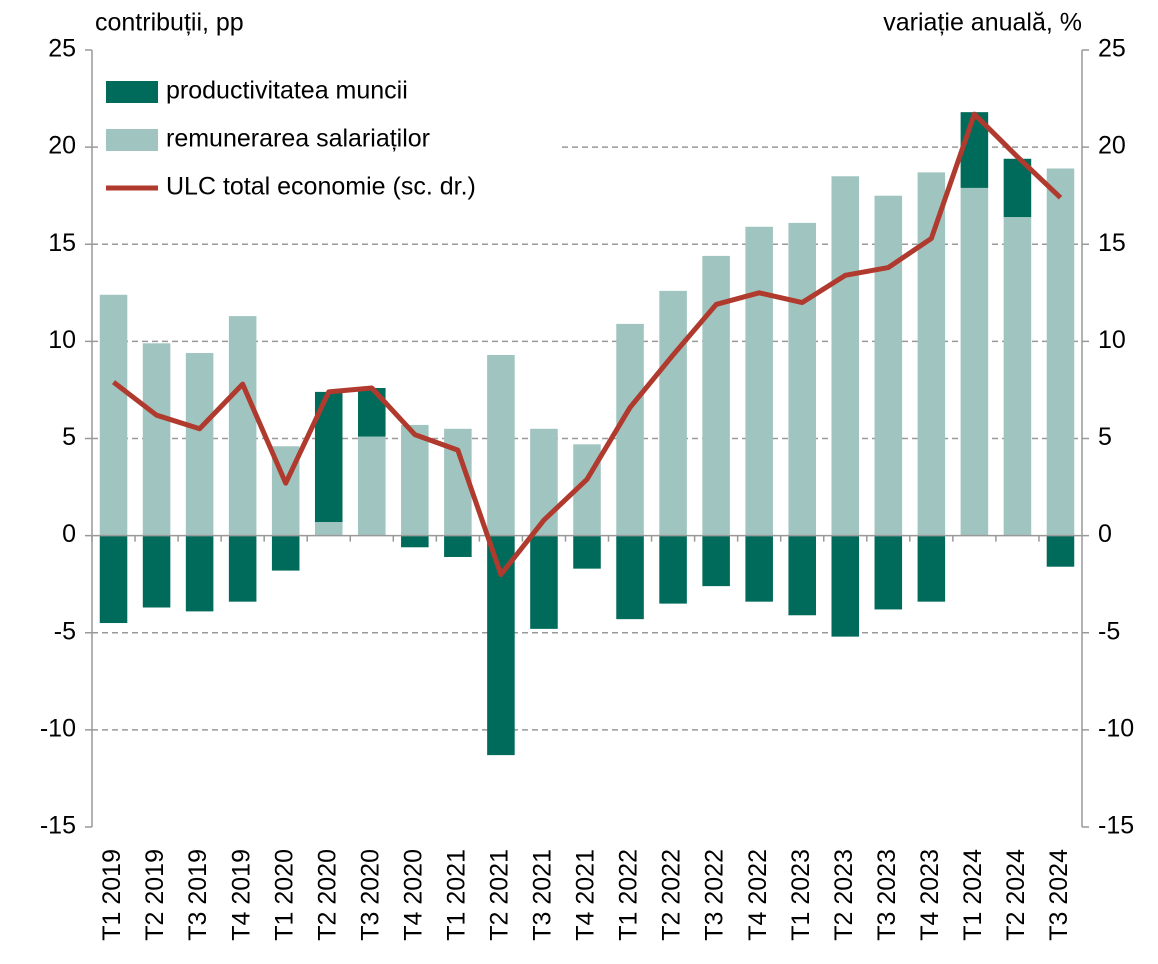 This screenshot has height=964, width=1158. Describe the element at coordinates (1112, 49) in the screenshot. I see `y2-tick-label: 25` at that location.